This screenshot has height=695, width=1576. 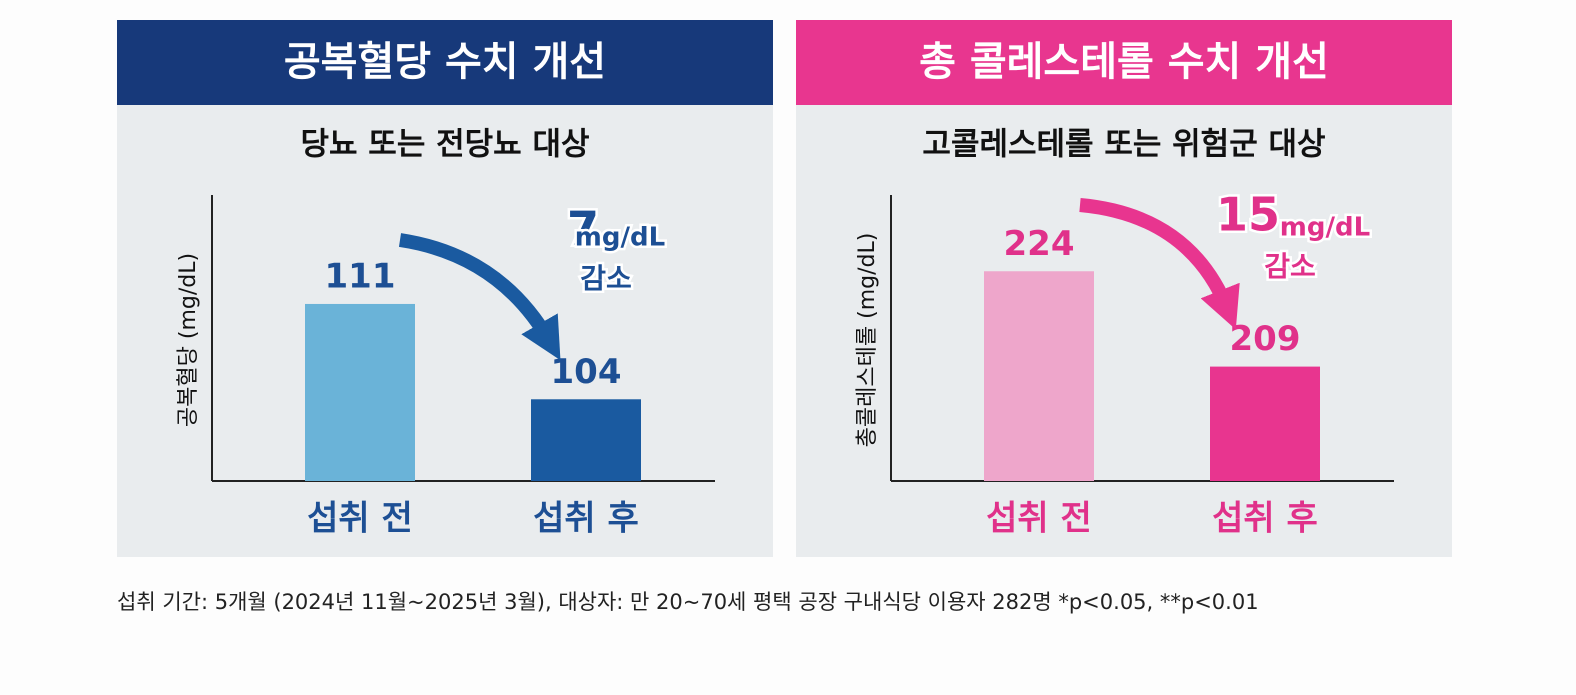 What do you see at coordinates (188, 340) in the screenshot?
I see `y-axis-label: 공복혈당 (mg/dL)` at bounding box center [188, 340].